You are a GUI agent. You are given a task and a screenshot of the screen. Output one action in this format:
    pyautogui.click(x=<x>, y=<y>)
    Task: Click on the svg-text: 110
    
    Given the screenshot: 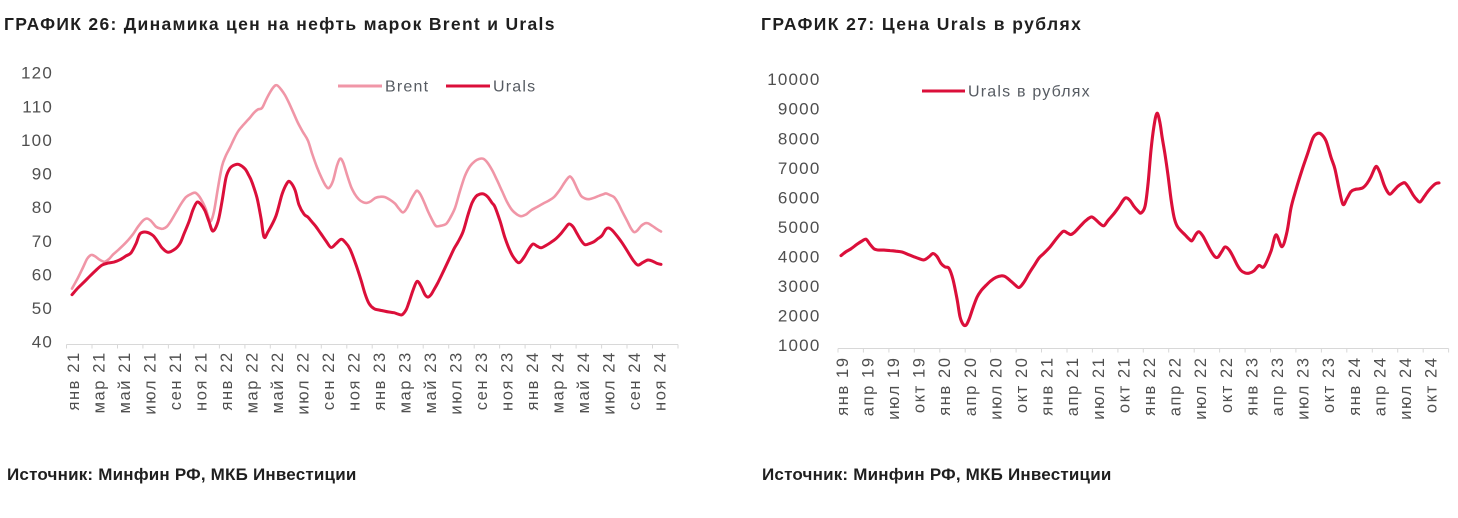 What is the action you would take?
    pyautogui.click(x=37, y=106)
    